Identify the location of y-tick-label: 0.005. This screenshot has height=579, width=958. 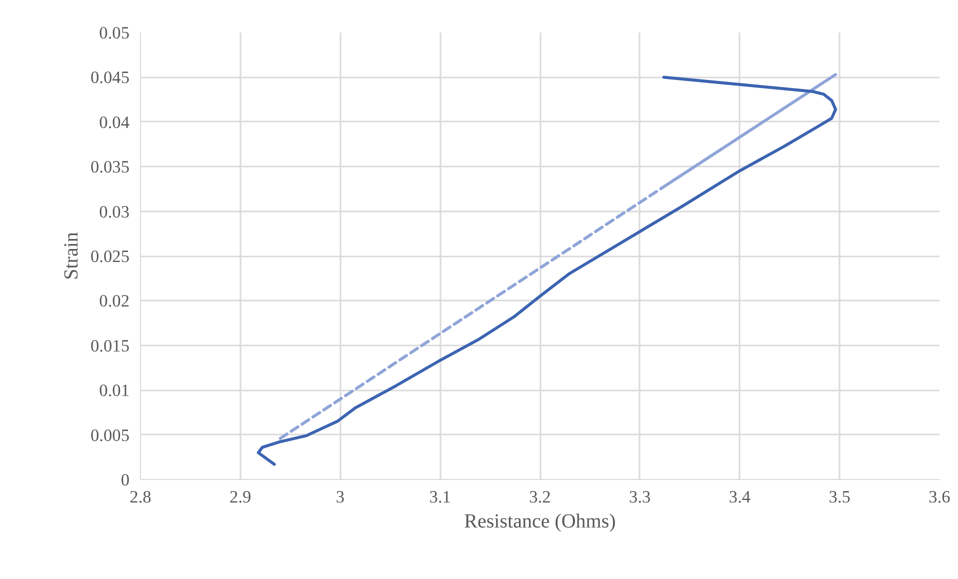
(110, 435).